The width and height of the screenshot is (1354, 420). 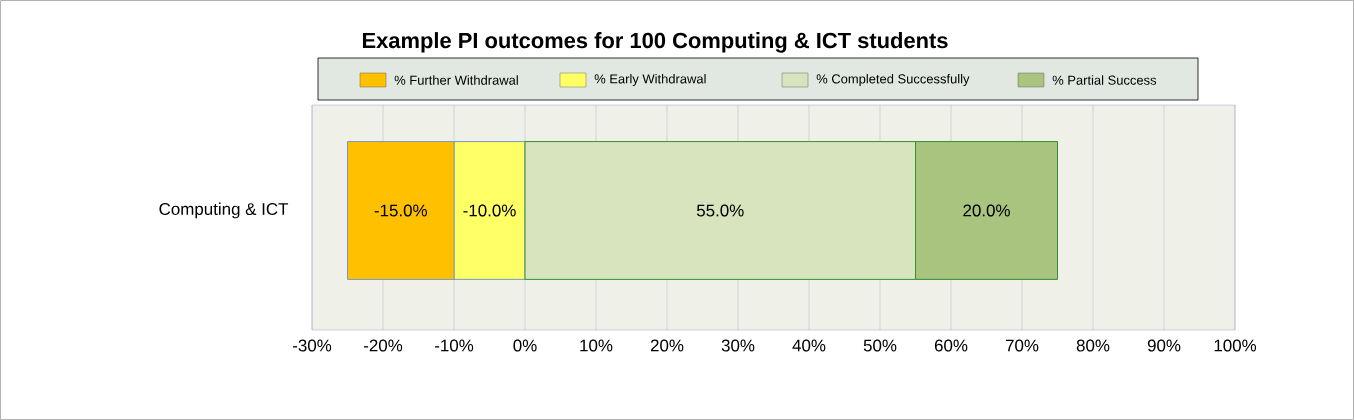 What do you see at coordinates (525, 345) in the screenshot?
I see `x-tick-label: 0%` at bounding box center [525, 345].